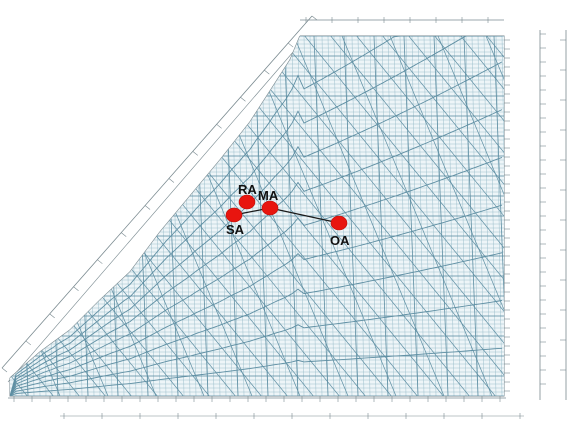  What do you see at coordinates (270, 208) in the screenshot?
I see `state-point-ma-marker` at bounding box center [270, 208].